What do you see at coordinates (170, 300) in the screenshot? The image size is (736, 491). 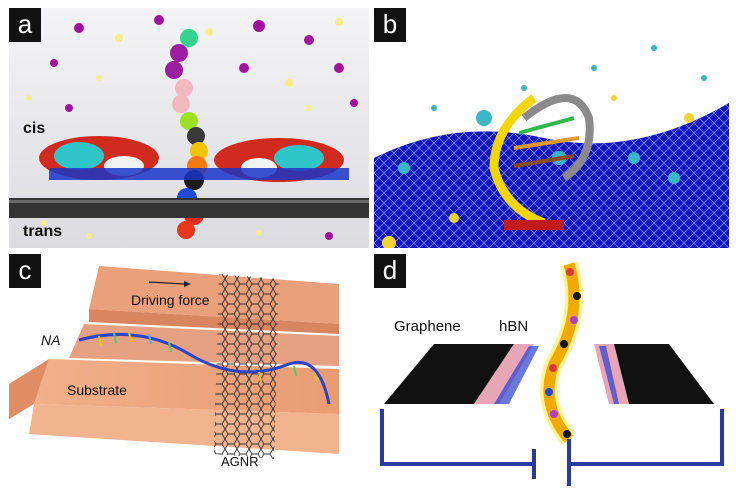 I see `driving-force-label: Driving force` at bounding box center [170, 300].